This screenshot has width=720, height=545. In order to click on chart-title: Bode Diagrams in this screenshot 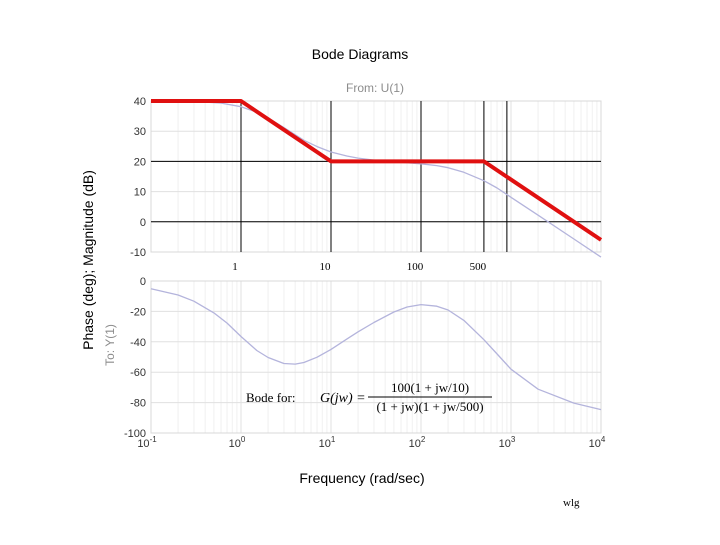, I will do `click(360, 54)`.